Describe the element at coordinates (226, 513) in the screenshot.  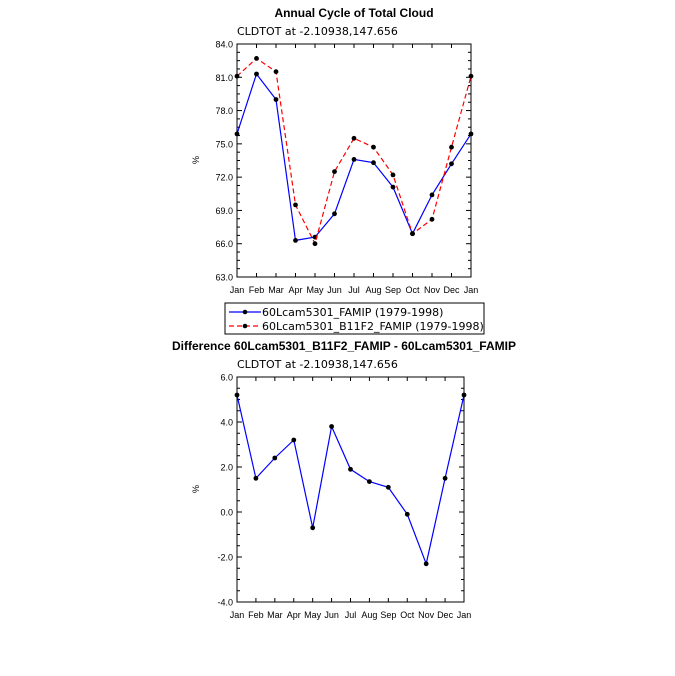
I see `bottom-y-tick-label: 0.0` at that location.